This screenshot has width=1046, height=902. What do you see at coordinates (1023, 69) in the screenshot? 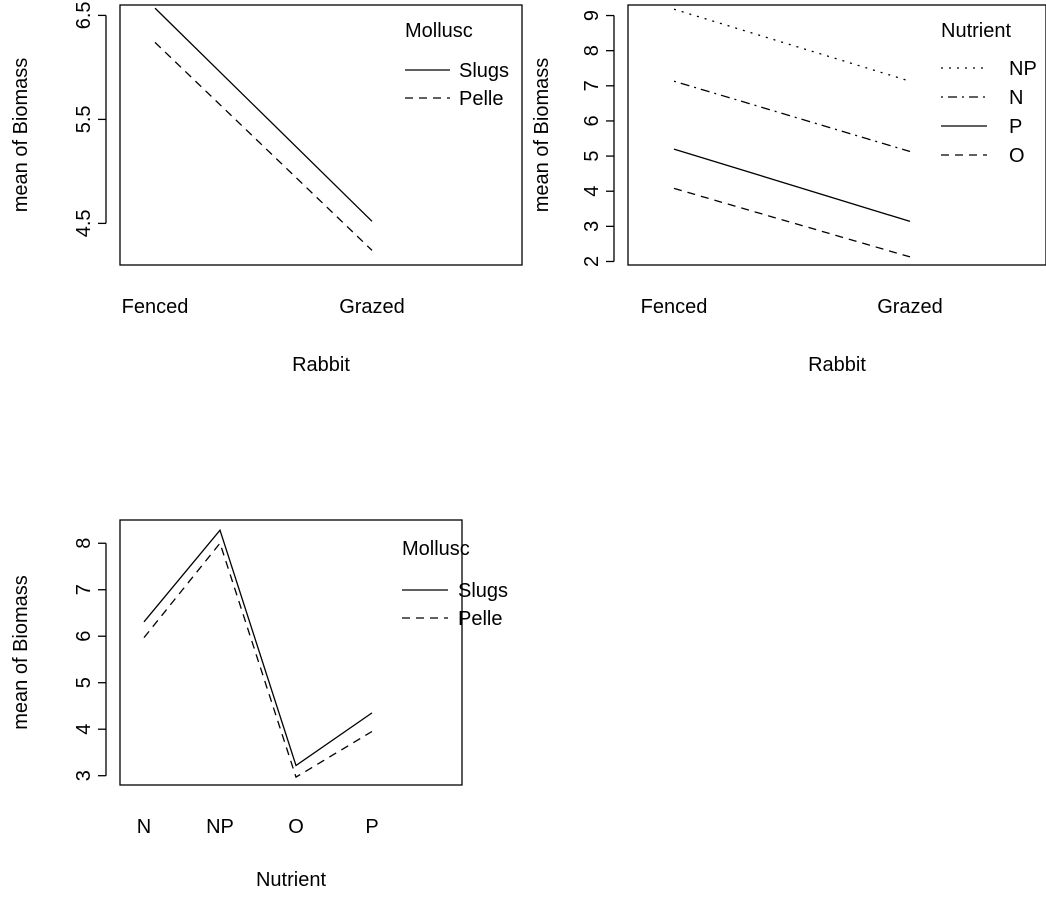
I see `legend-label-np: NP` at bounding box center [1023, 69].